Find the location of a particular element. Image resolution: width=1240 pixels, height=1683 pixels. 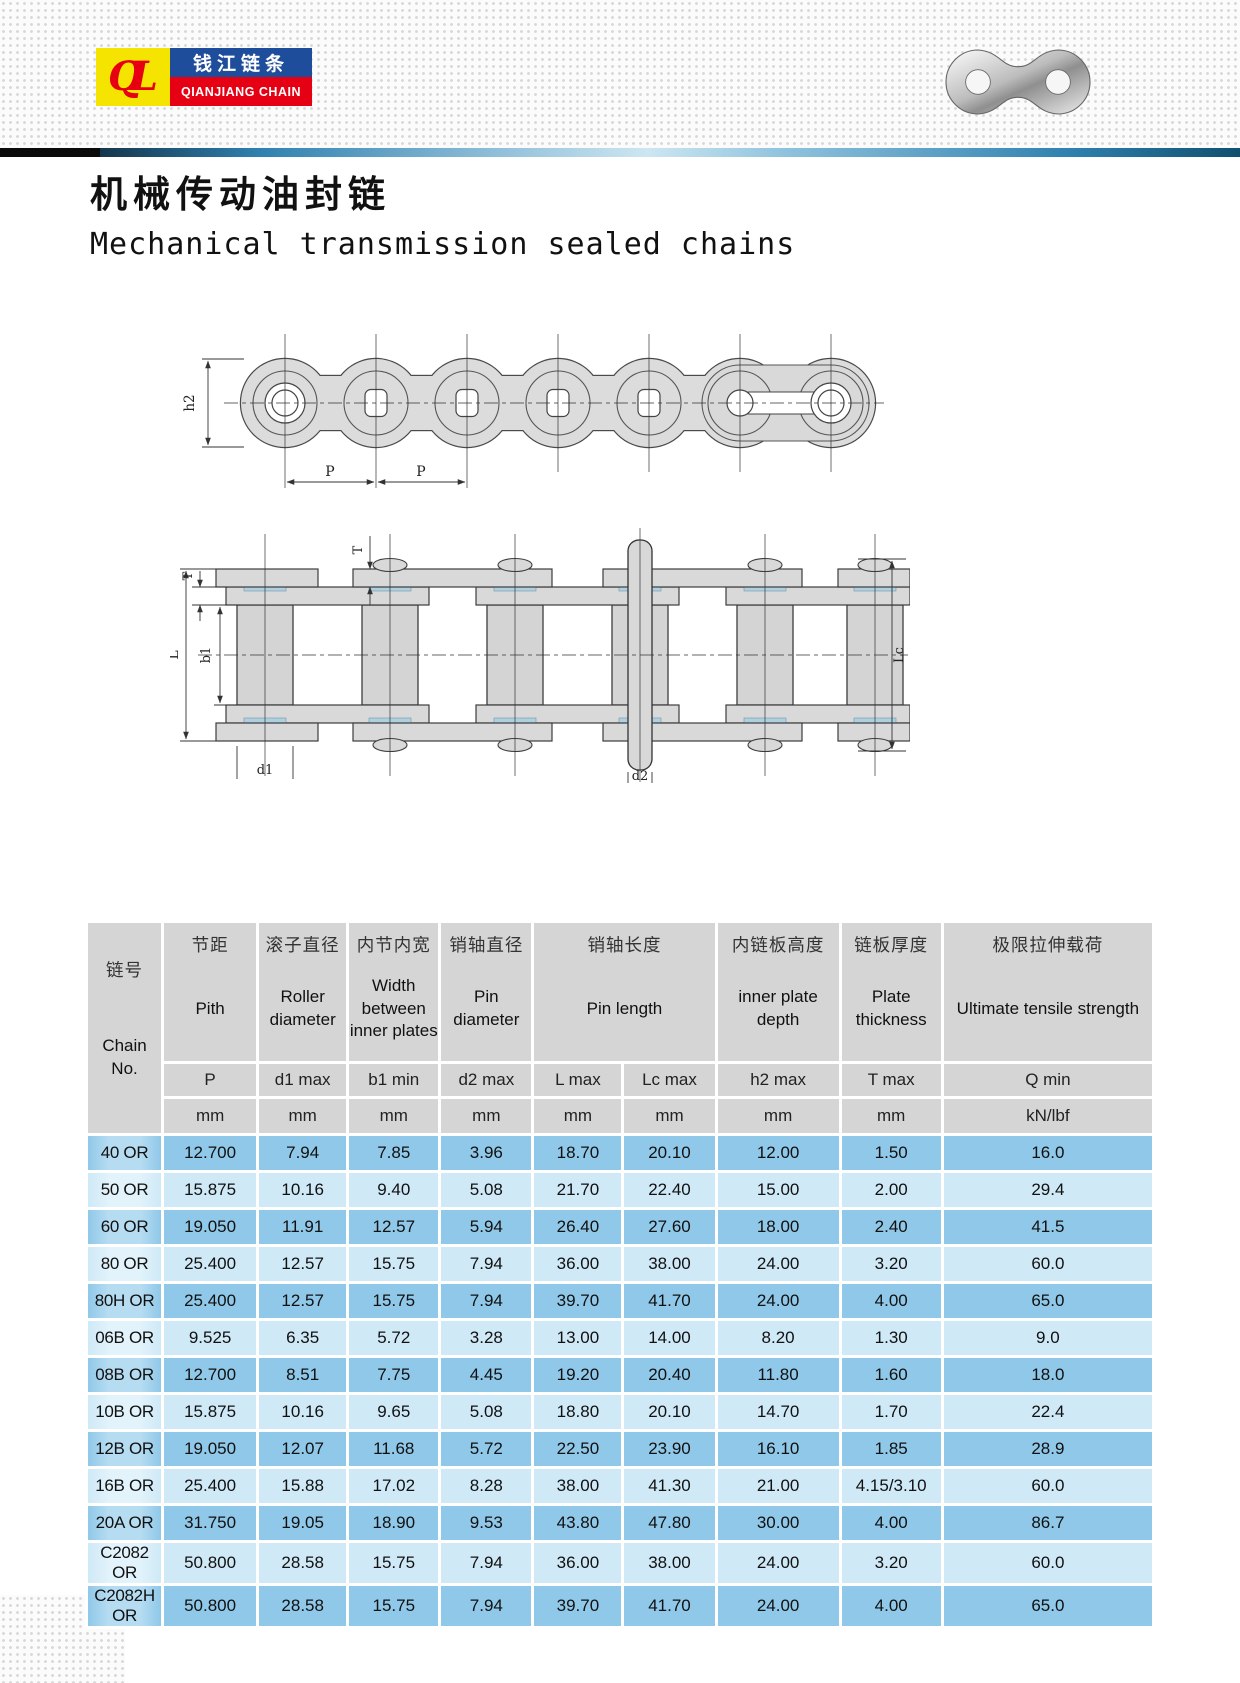

value-cell: 7.75 is located at coordinates (394, 1375).